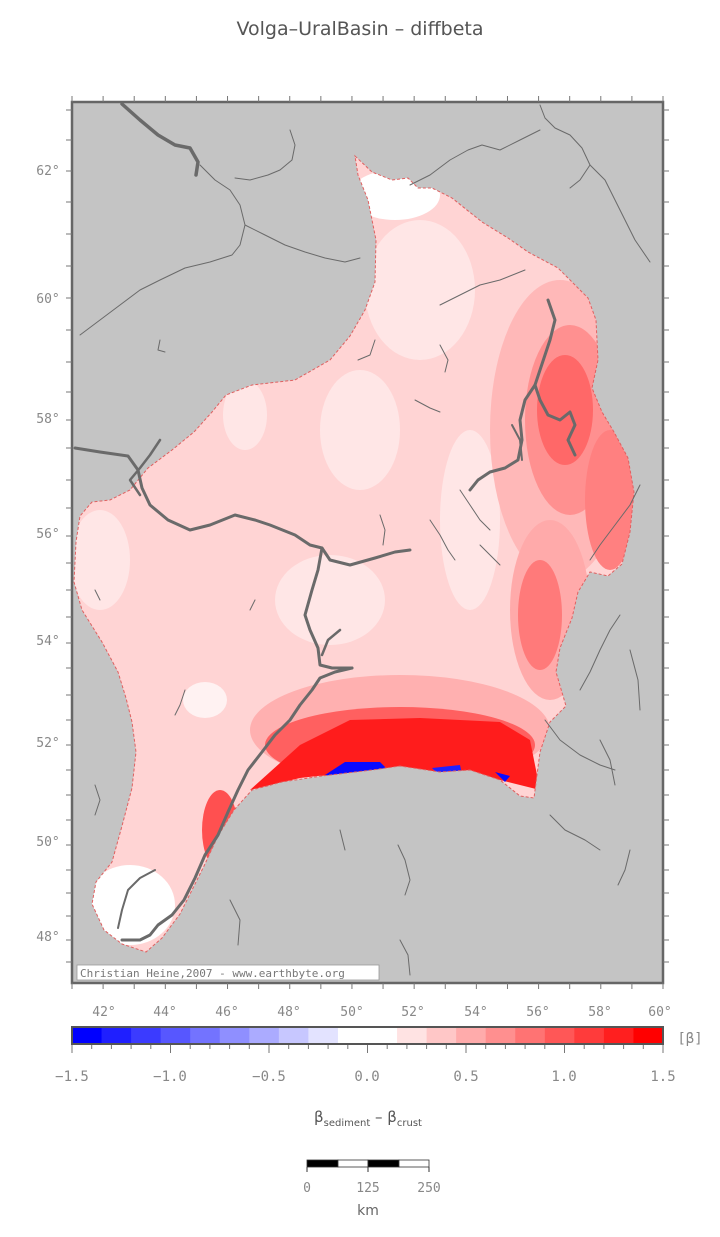  What do you see at coordinates (689, 1039) in the screenshot?
I see `colorbar-unit: [β]` at bounding box center [689, 1039].